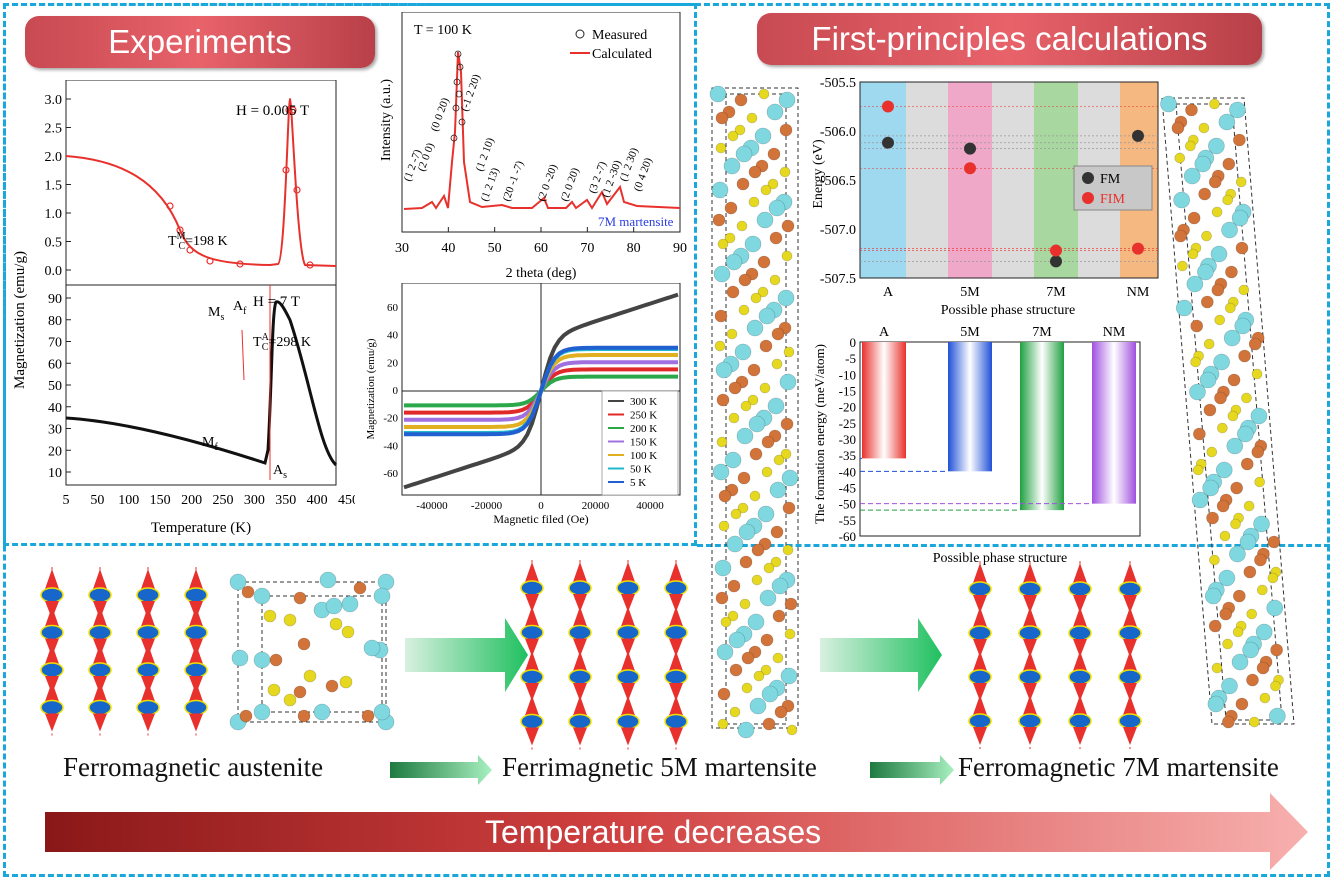  I want to click on mt-xtick: 400, so click(317, 500).